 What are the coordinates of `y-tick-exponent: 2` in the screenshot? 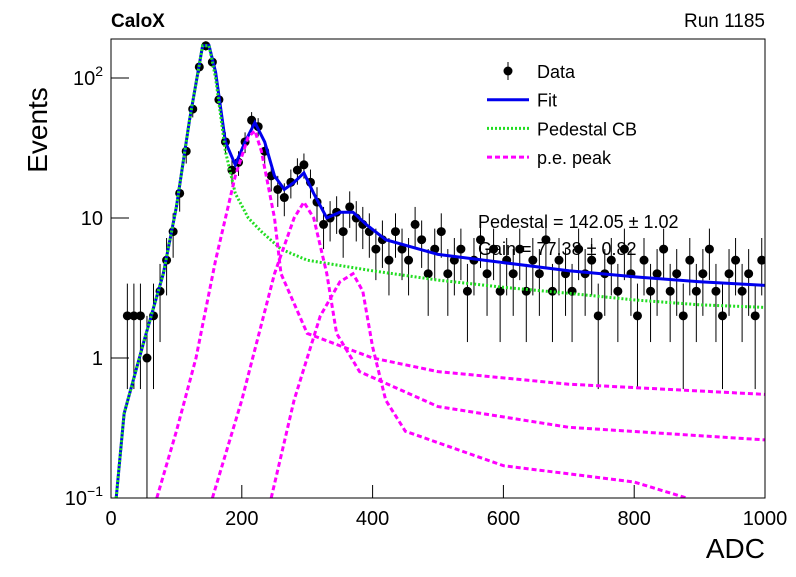 It's located at (99, 71).